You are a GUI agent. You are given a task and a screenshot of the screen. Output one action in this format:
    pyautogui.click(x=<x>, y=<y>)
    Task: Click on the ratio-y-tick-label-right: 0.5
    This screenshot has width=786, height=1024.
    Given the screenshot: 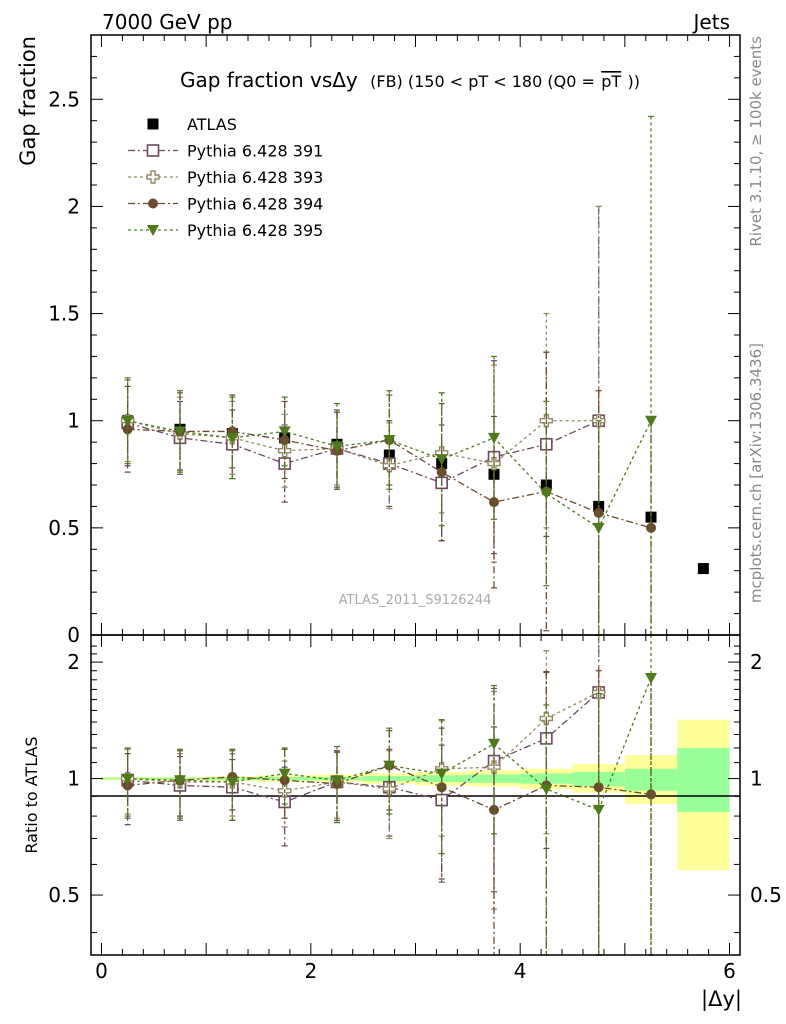 What is the action you would take?
    pyautogui.click(x=766, y=895)
    